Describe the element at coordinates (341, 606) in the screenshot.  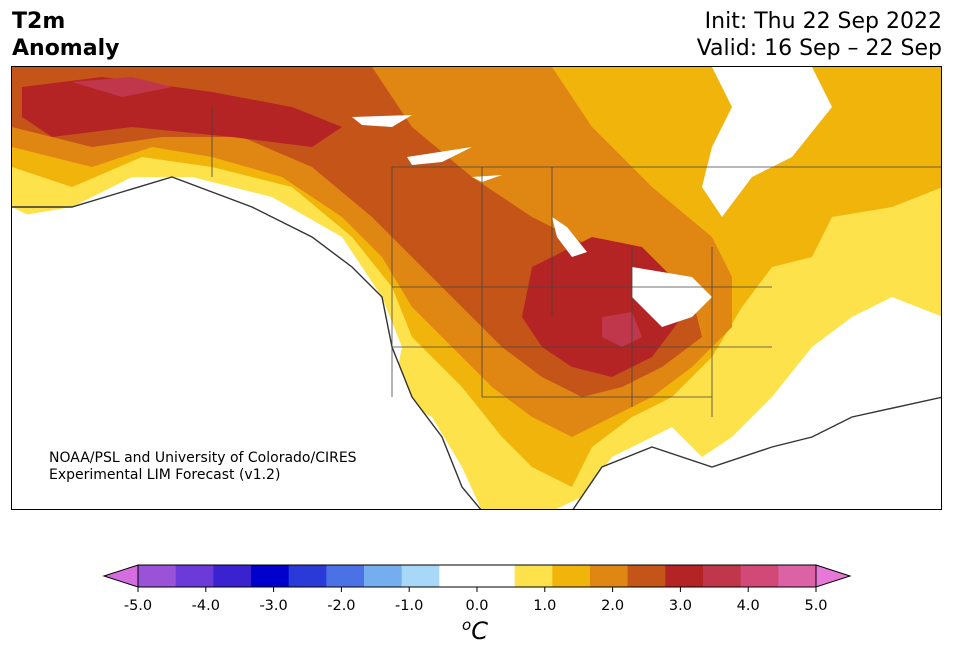
I see `colorbar-tick-label: -2.0` at that location.